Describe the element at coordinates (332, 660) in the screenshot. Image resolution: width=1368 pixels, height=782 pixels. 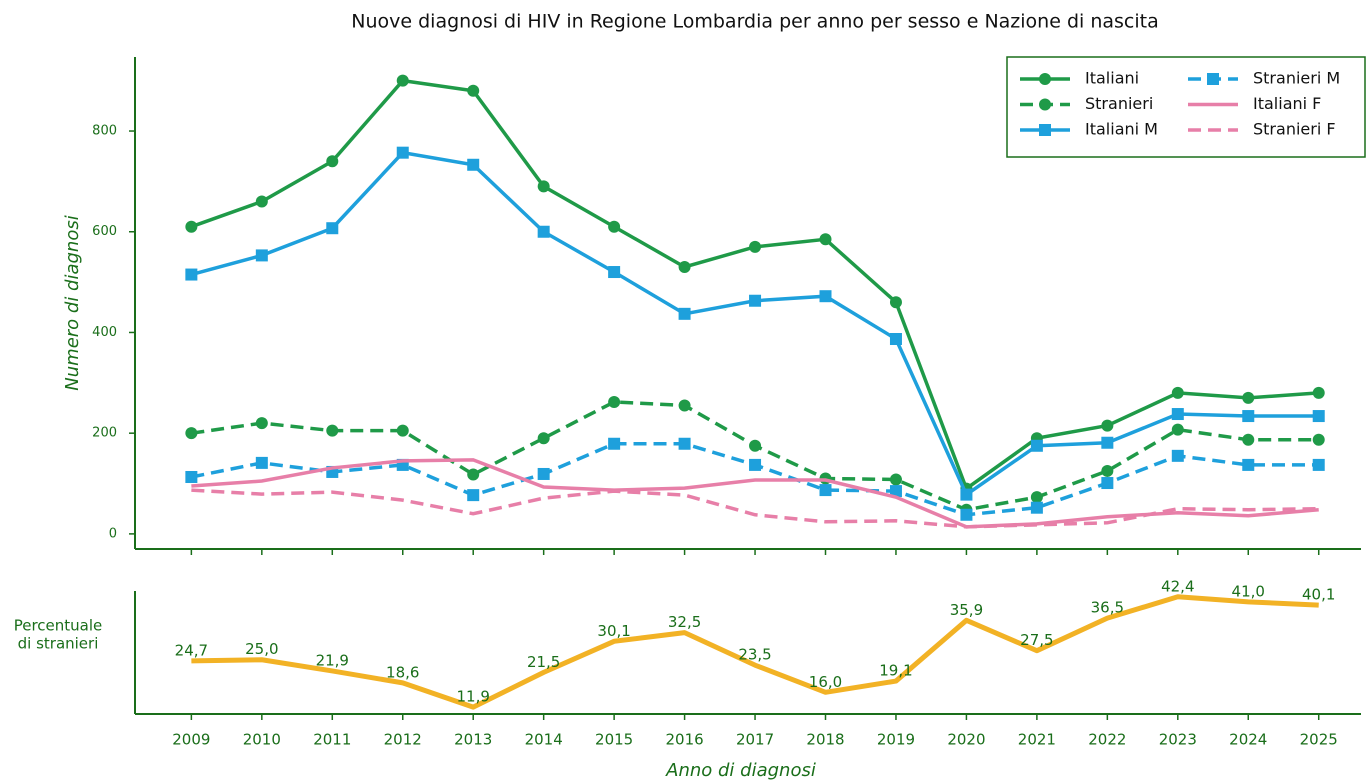
I see `value-label: 21,9` at that location.